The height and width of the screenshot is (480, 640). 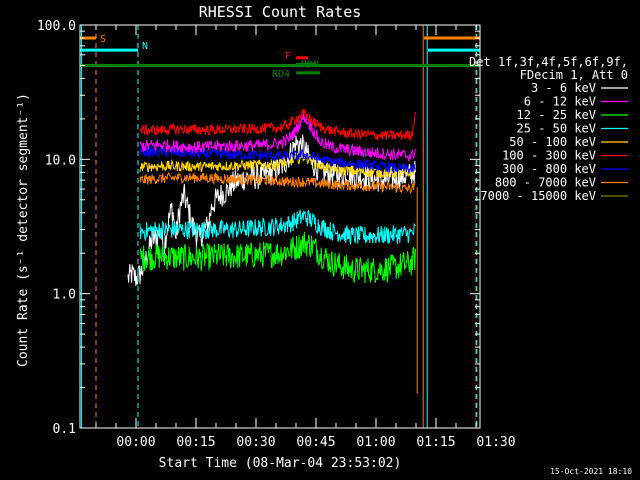 I want to click on legend-entry-label: 100 - 300 keV, so click(x=549, y=156).